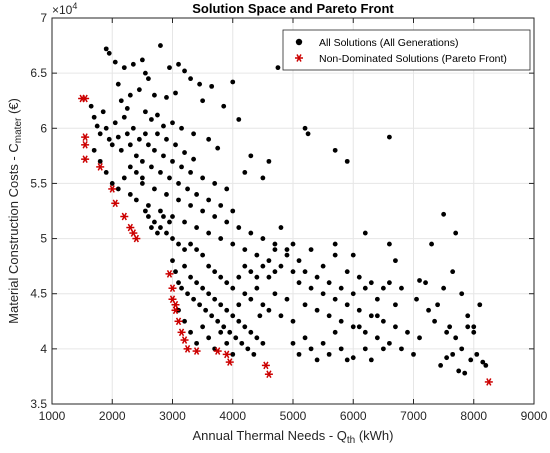 The image size is (550, 453). Describe the element at coordinates (18, 130) in the screenshot. I see `y-axis-label-sub: mater` at that location.